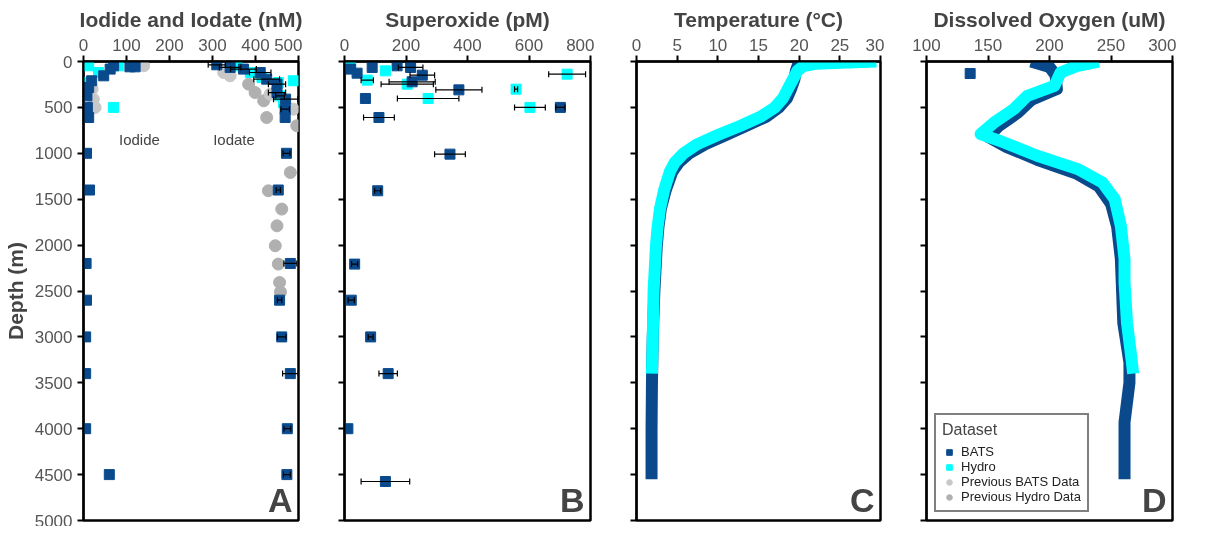  Describe the element at coordinates (53, 475) in the screenshot. I see `y-tick-label: 4500` at that location.